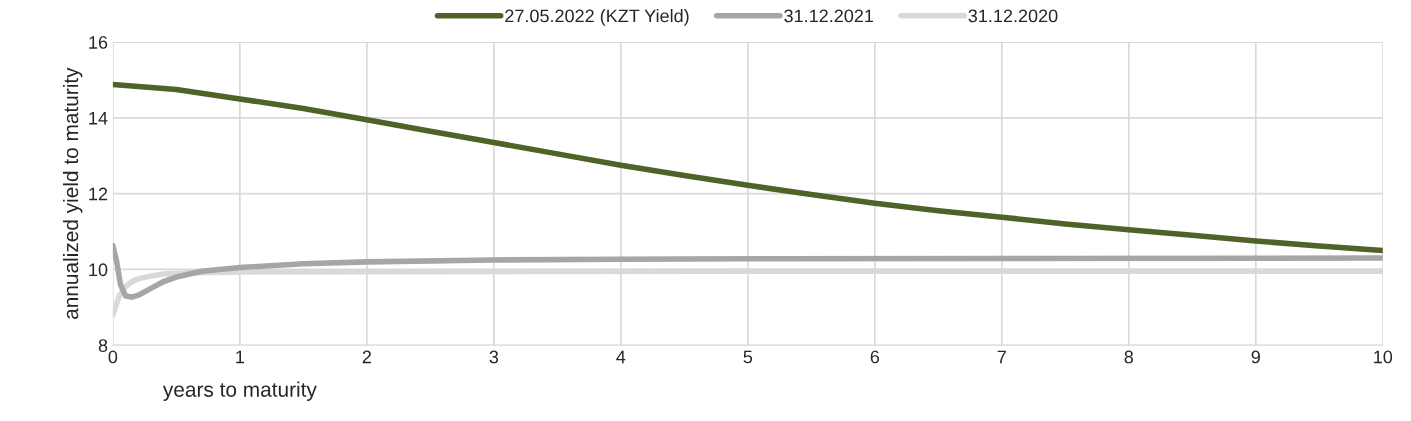 The image size is (1411, 421). What do you see at coordinates (621, 357) in the screenshot?
I see `x-tick-label: 4` at bounding box center [621, 357].